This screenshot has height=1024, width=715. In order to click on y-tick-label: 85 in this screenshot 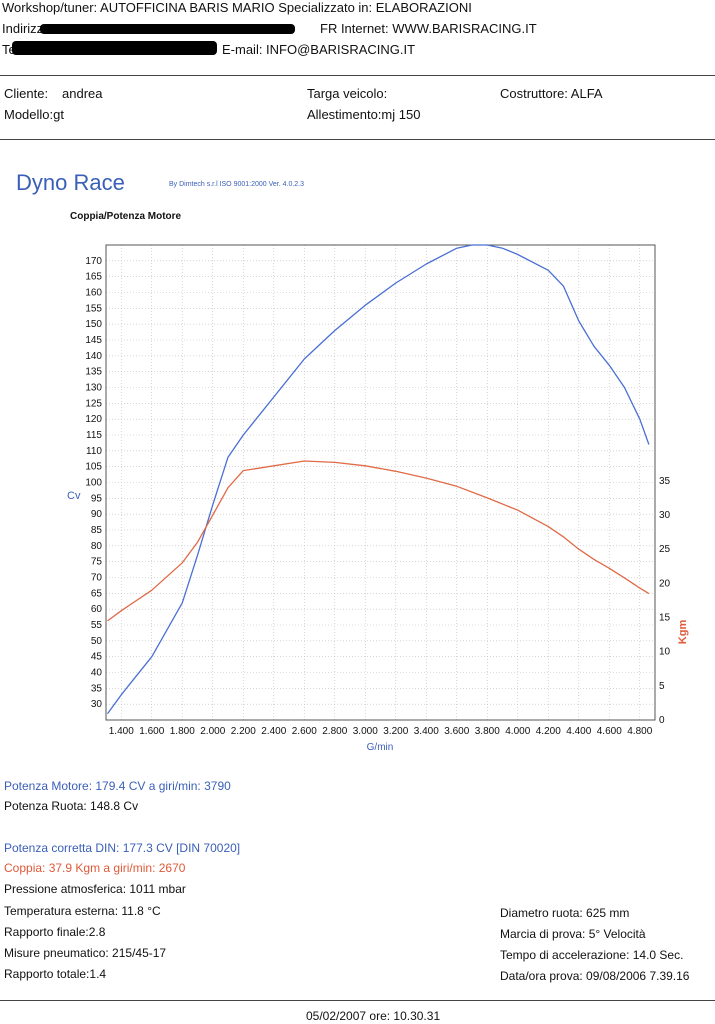, I will do `click(97, 530)`.